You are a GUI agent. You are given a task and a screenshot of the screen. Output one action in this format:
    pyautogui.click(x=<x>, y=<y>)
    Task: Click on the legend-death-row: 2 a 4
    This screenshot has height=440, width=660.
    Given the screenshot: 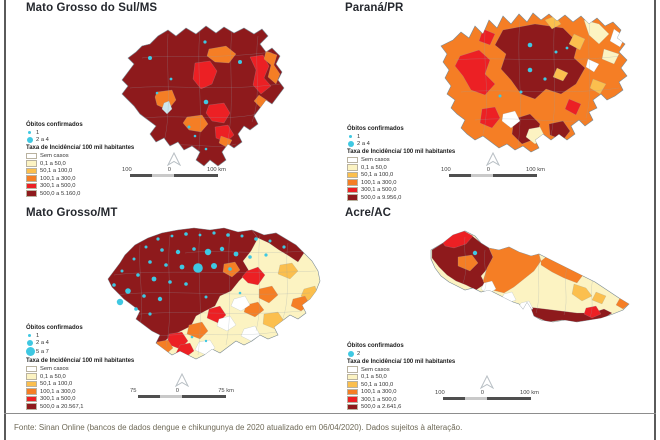 What is the action you would take?
    pyautogui.click(x=80, y=140)
    